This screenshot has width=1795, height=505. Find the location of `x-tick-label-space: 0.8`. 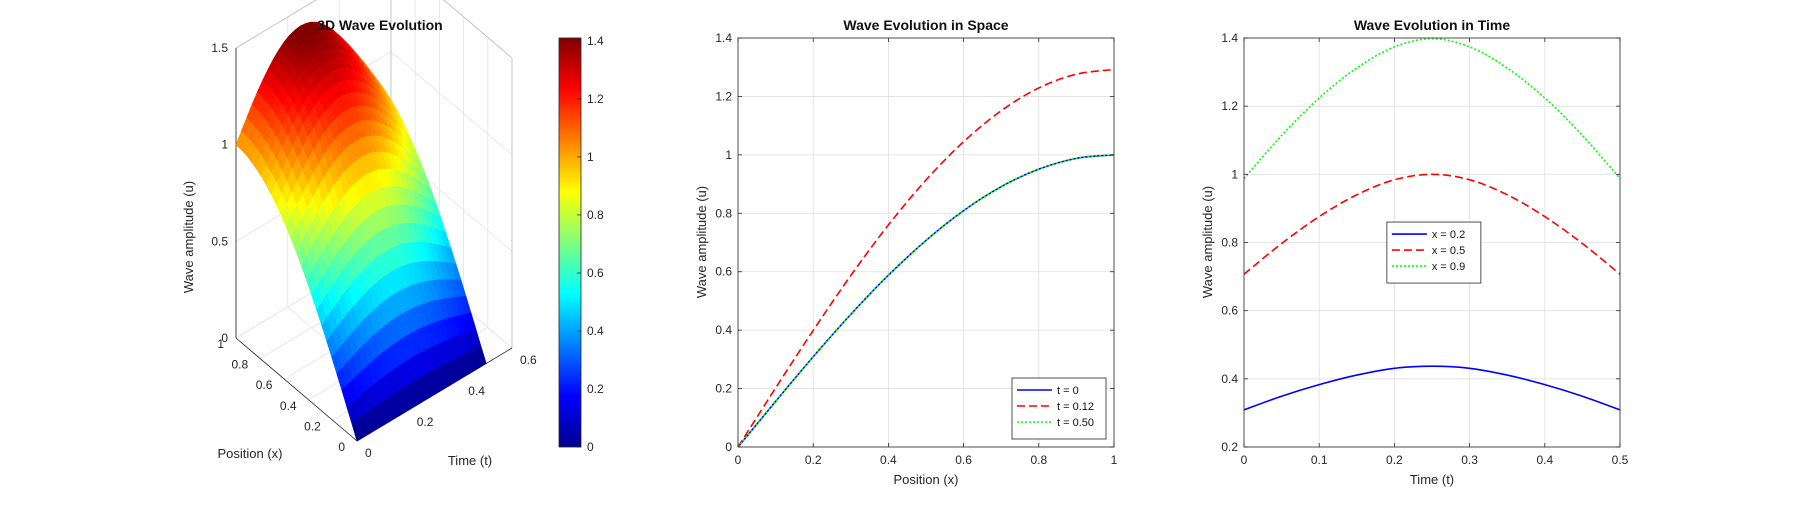

x-tick-label-space: 0.8 is located at coordinates (1038, 460).